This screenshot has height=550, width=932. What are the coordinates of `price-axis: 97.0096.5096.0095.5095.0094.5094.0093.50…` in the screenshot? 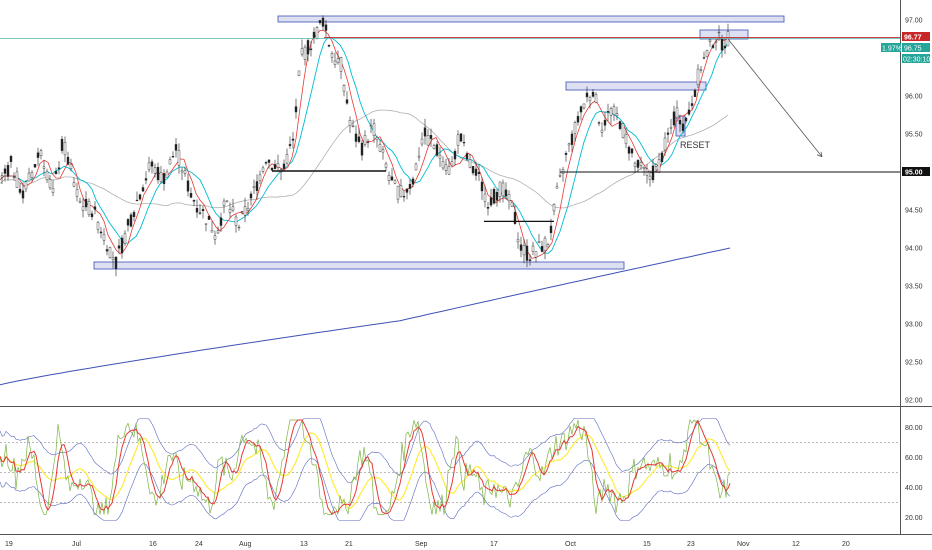 It's located at (914, 211).